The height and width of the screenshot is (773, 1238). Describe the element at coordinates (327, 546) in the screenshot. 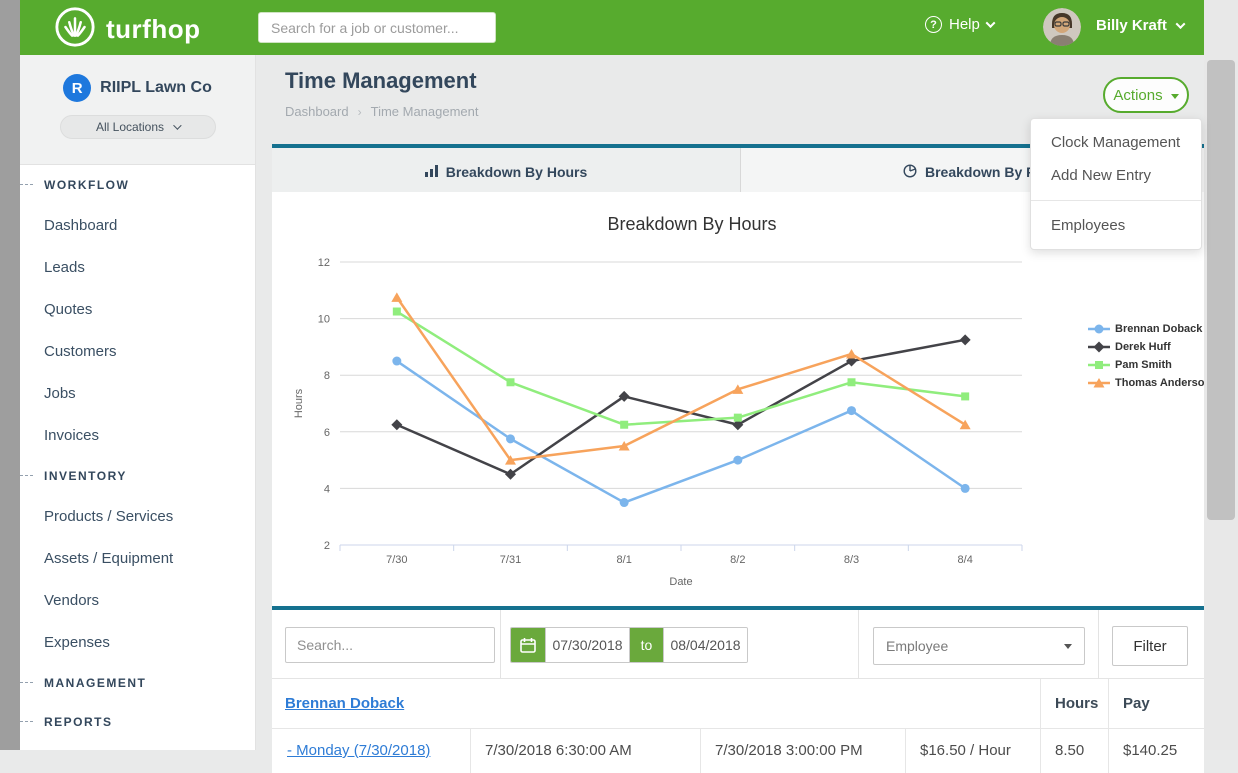

I see `svg-text: 2` at that location.